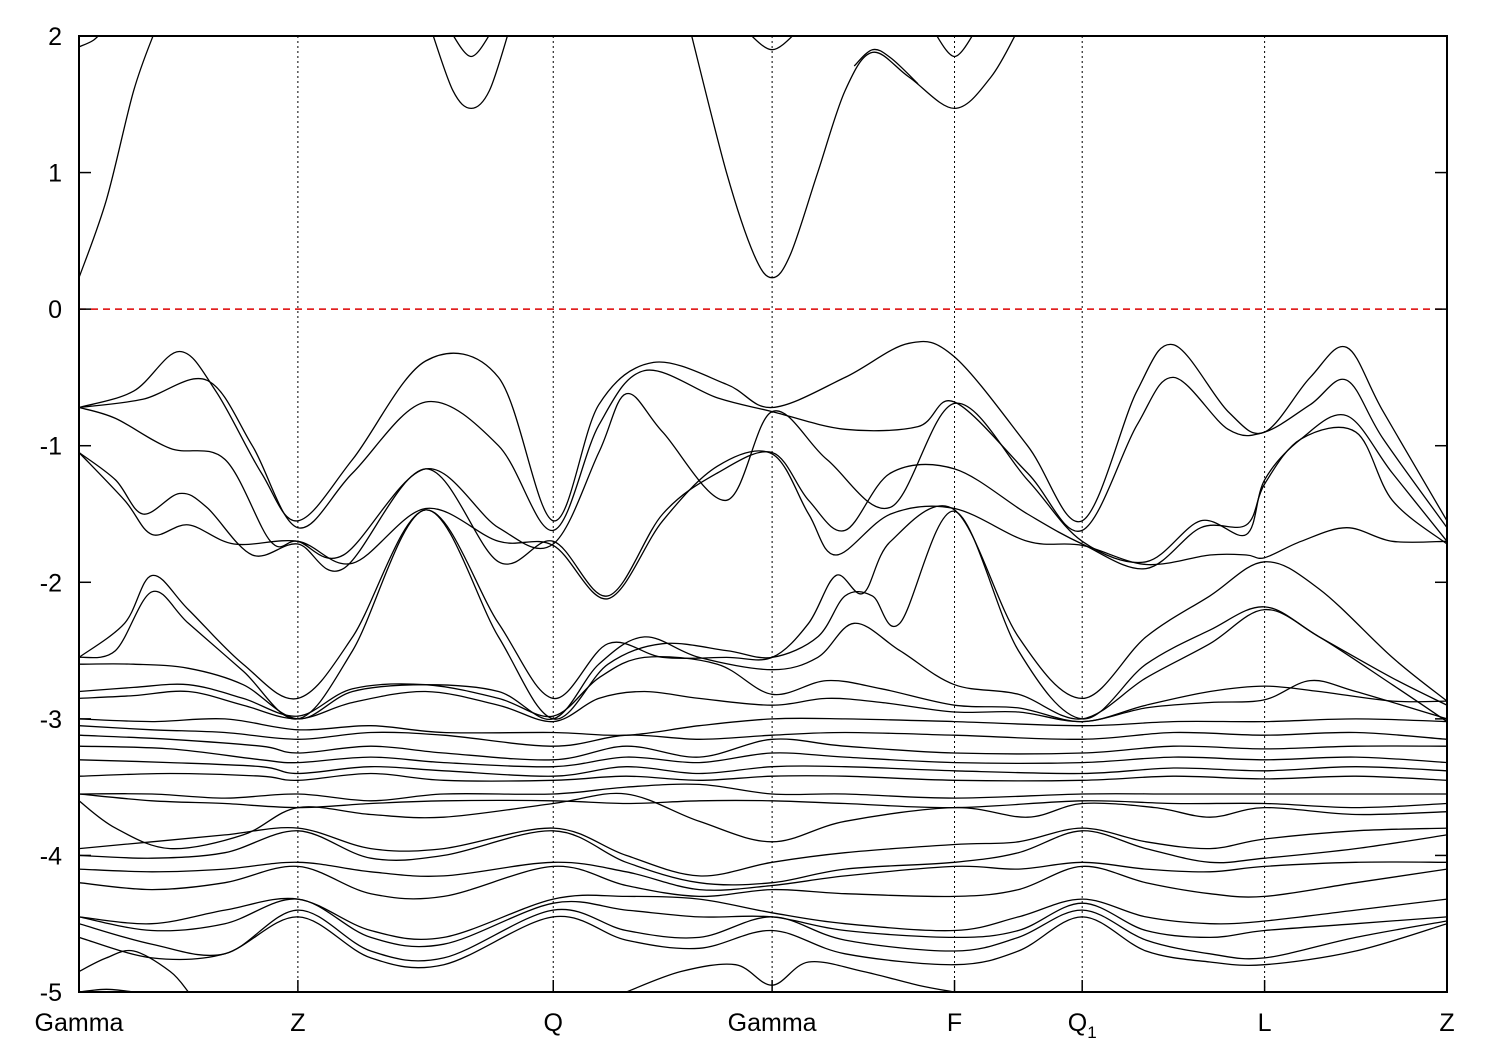  What do you see at coordinates (553, 1023) in the screenshot?
I see `x-tick-label: Q` at bounding box center [553, 1023].